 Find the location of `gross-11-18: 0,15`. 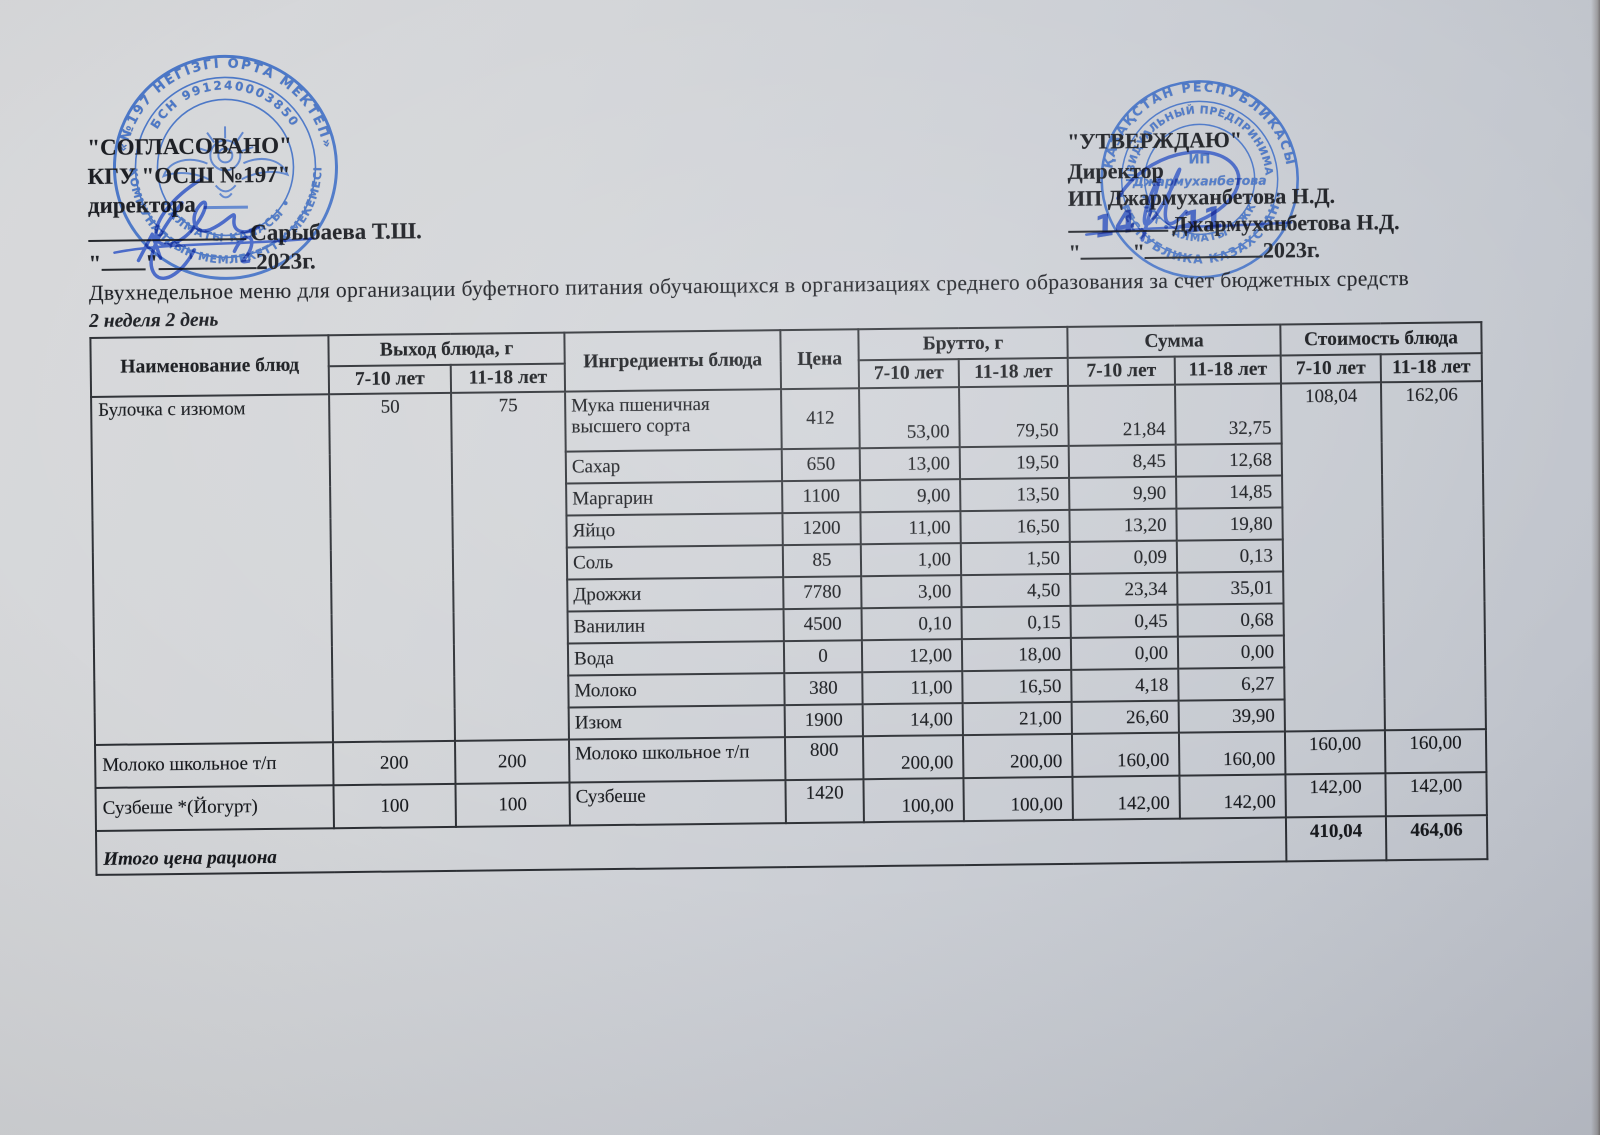

gross-11-18: 0,15 is located at coordinates (1016, 622).